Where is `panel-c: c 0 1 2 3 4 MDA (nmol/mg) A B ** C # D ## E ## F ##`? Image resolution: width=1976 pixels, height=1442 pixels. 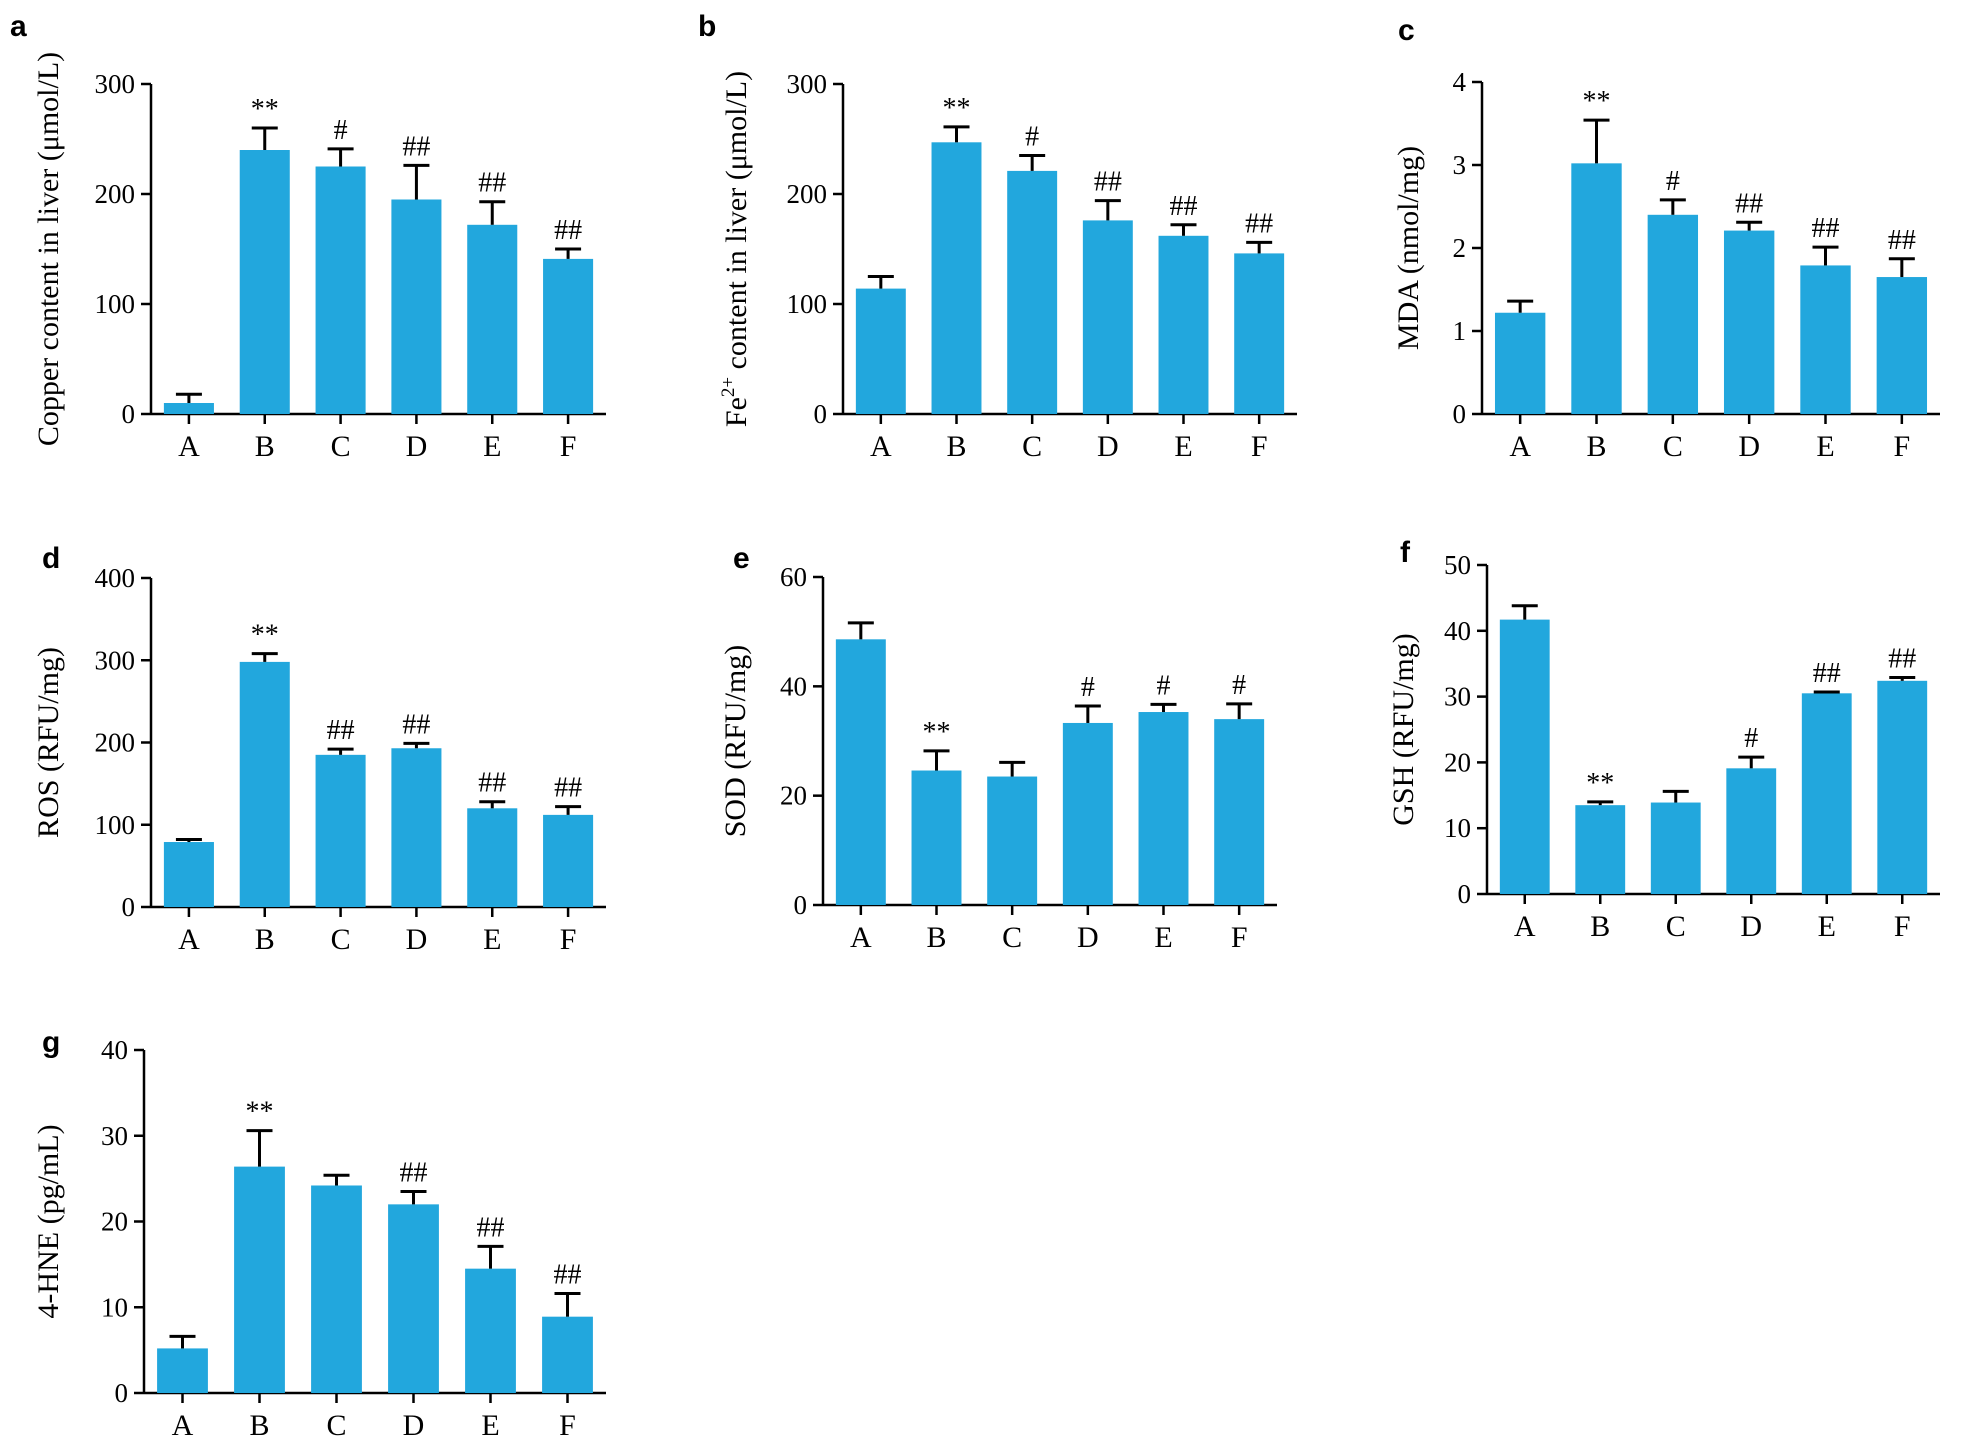
panel-c: c 0 1 2 3 4 MDA (nmol/mg) A B ** C # D ## E ## F ## is located at coordinates (1666, 238).